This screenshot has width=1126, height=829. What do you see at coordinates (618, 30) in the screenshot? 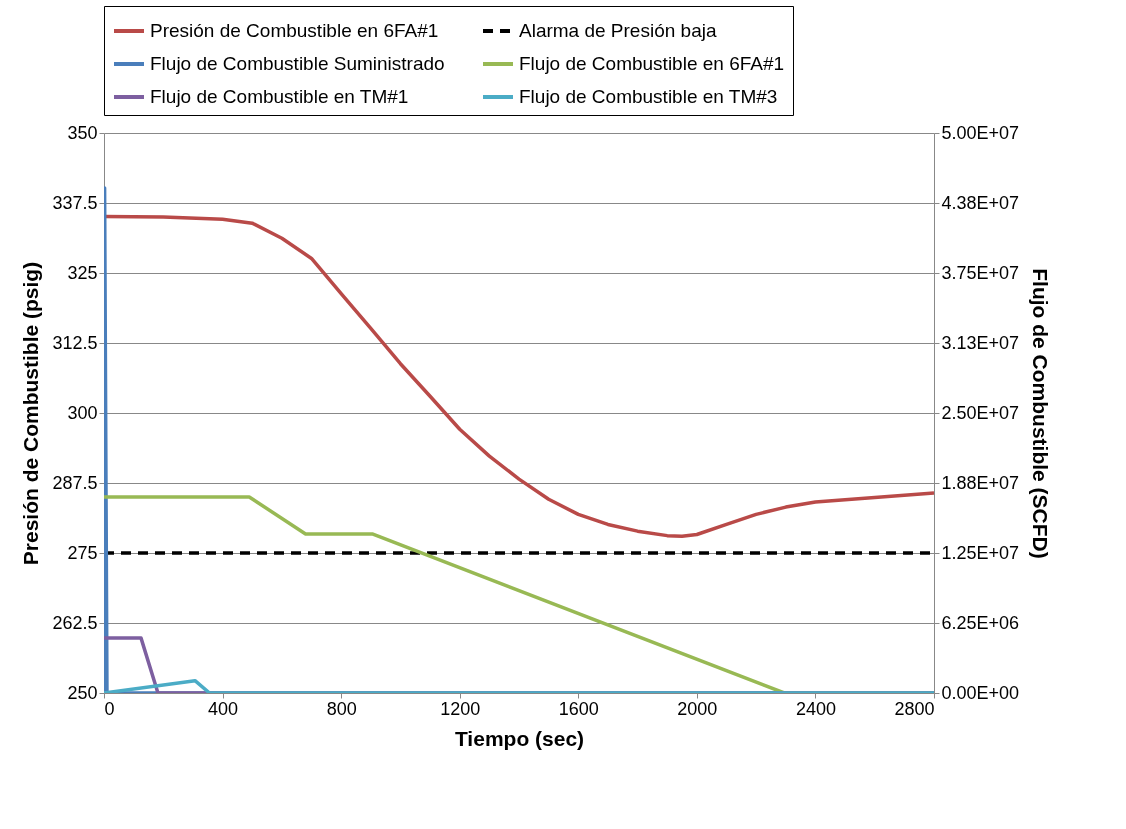
I see `legend-label: Alarma de Presión baja` at bounding box center [618, 30].